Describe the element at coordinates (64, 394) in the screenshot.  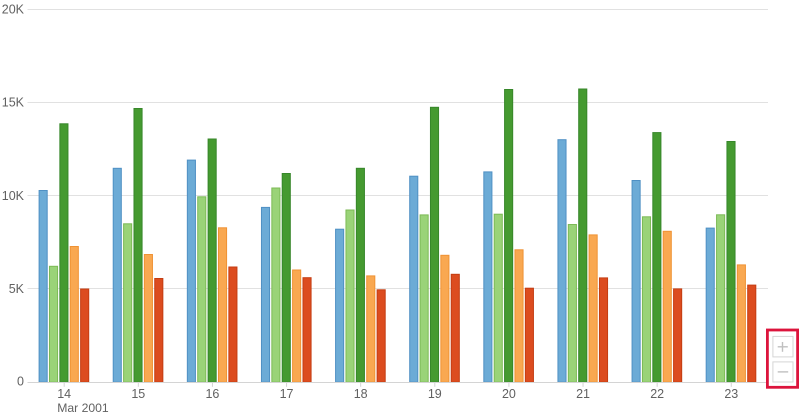
I see `svg-text: 14` at that location.